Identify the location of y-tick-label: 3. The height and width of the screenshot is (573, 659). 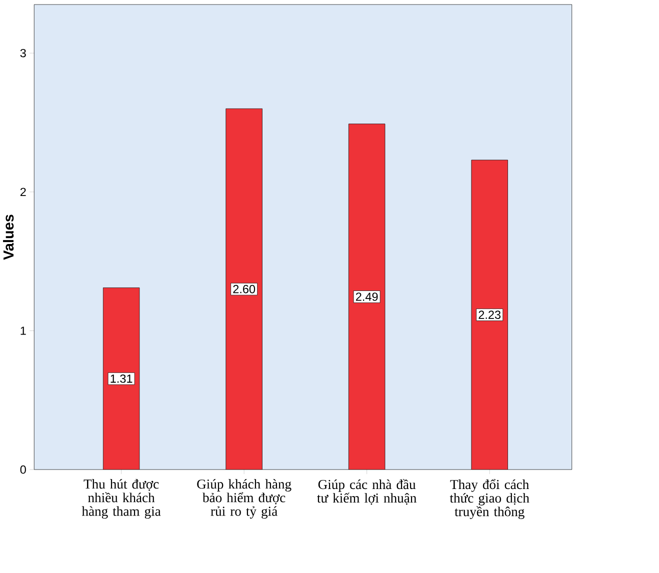
(23, 53).